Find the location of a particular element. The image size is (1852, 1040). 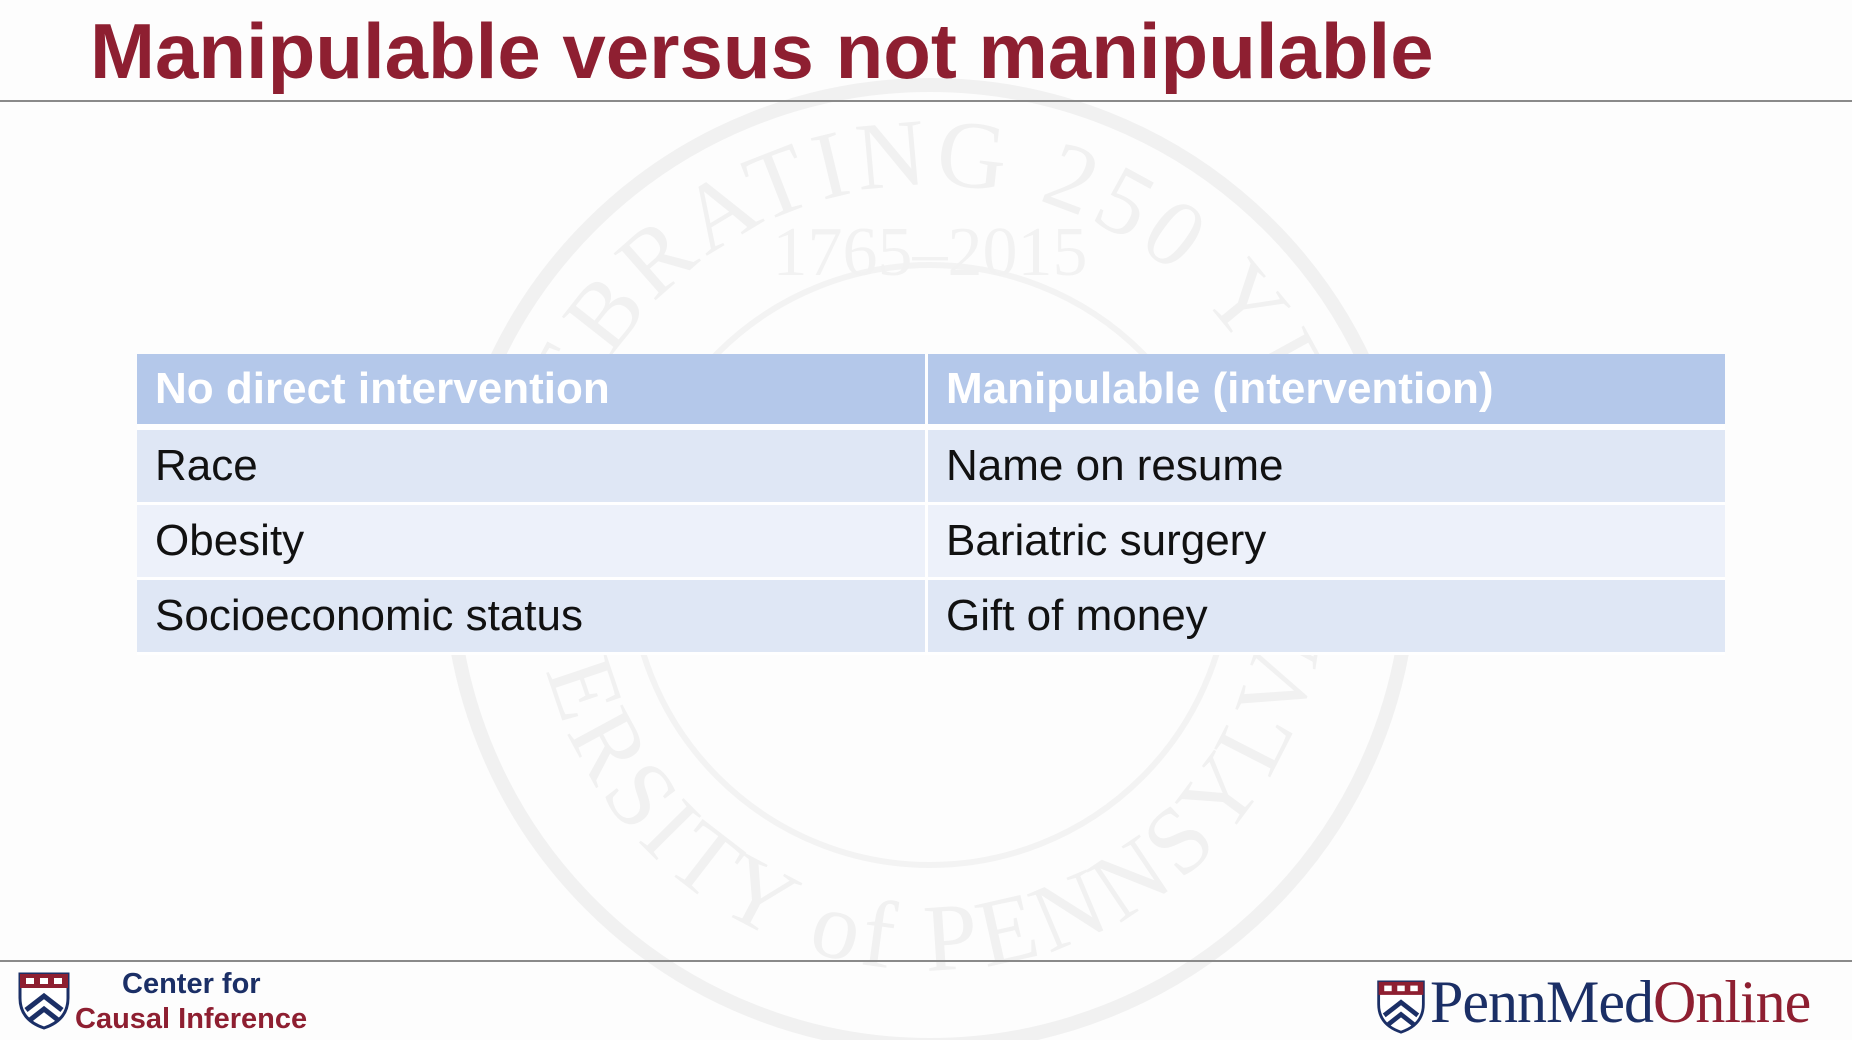

slide-title: Manipulable versus not manipulable is located at coordinates (762, 51).